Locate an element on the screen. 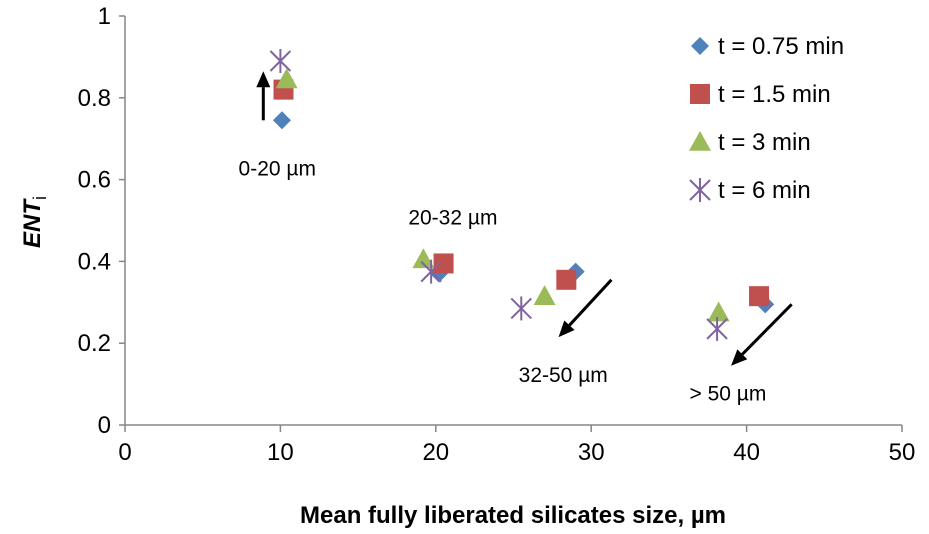 This screenshot has height=534, width=929. data-point-diamond-shape is located at coordinates (281, 120).